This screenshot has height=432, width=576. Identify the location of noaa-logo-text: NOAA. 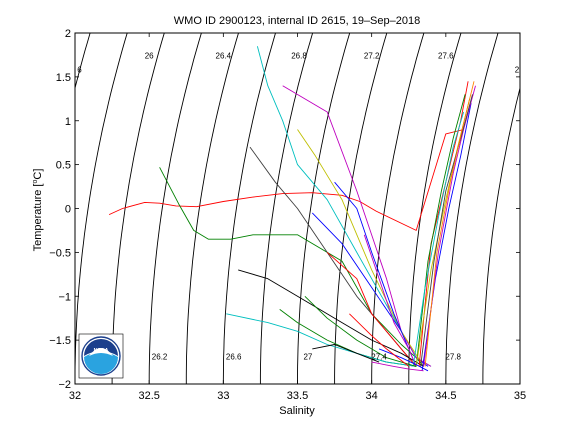
(101, 351).